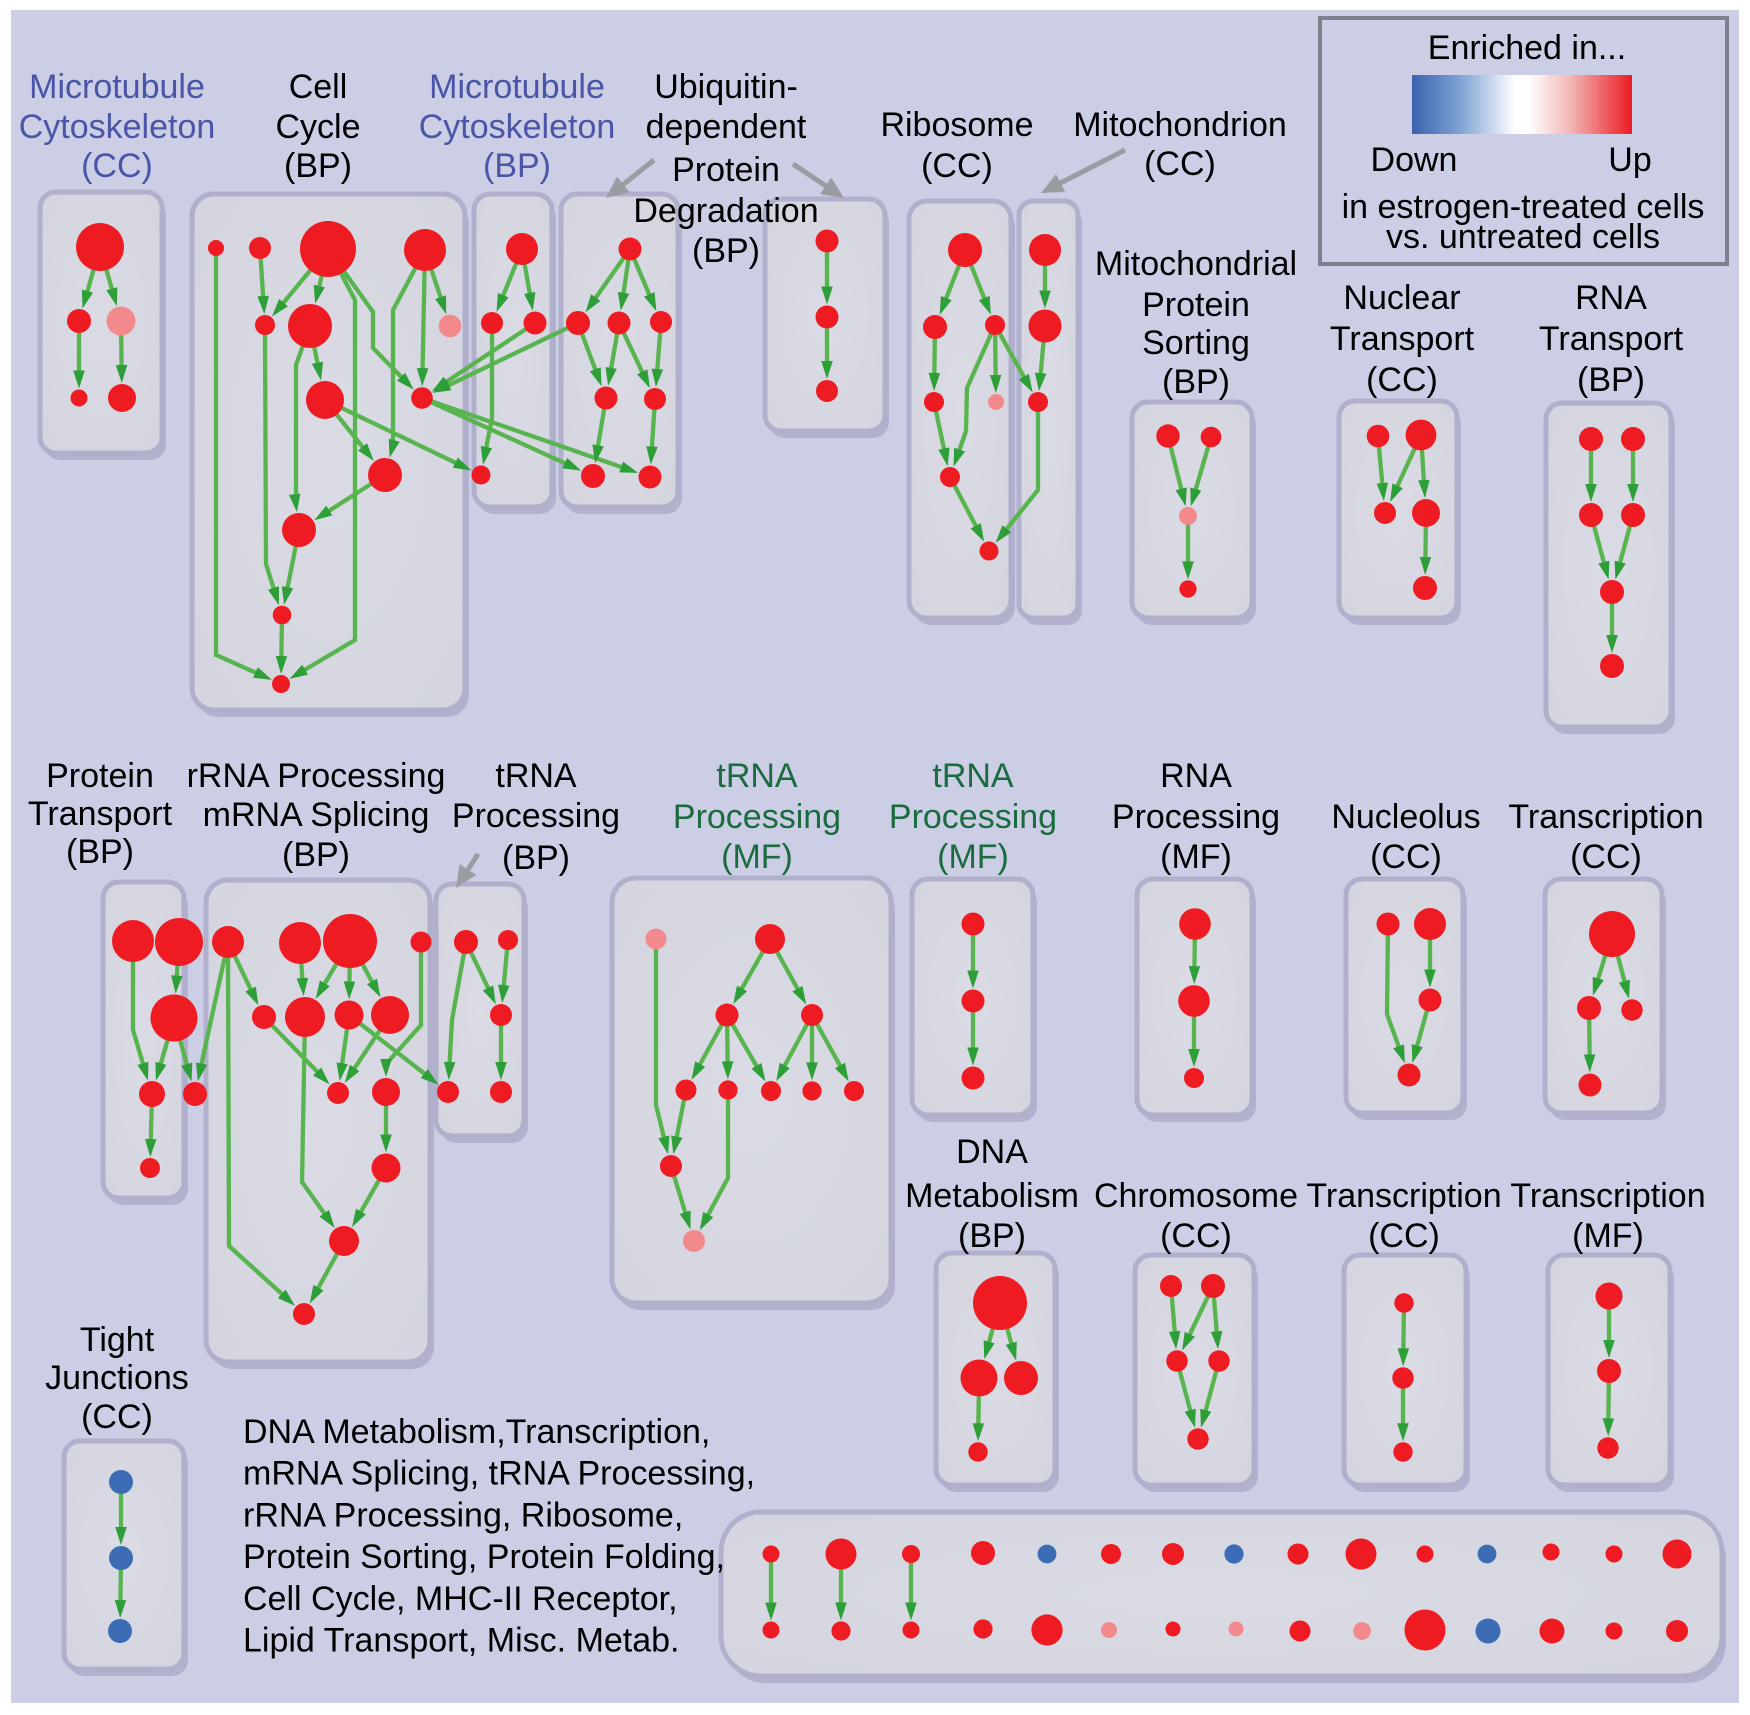 The height and width of the screenshot is (1715, 1750). What do you see at coordinates (1180, 125) in the screenshot?
I see `svg-text: Mitochondrion` at bounding box center [1180, 125].